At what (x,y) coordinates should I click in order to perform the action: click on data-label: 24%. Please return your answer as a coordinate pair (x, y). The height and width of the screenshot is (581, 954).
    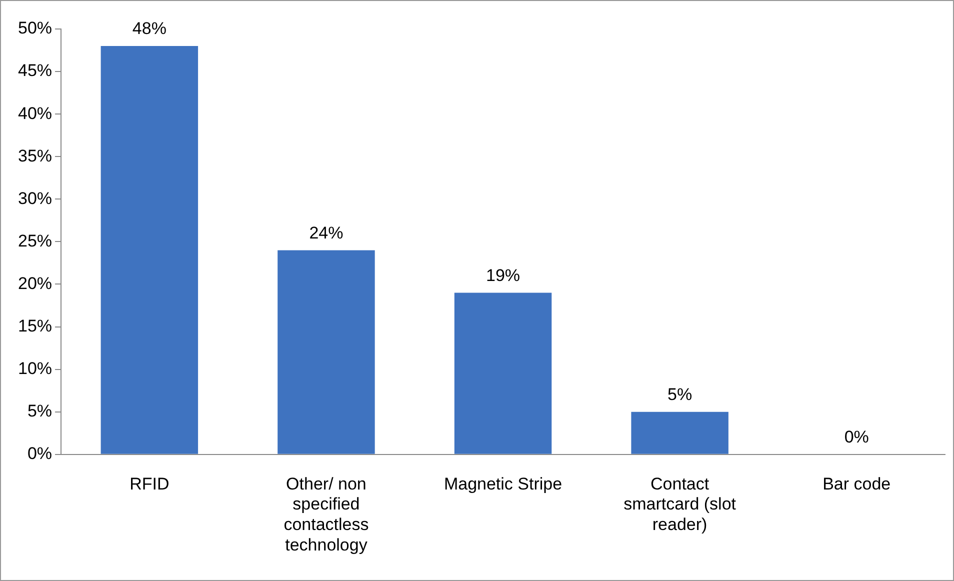
    Looking at the image, I should click on (326, 232).